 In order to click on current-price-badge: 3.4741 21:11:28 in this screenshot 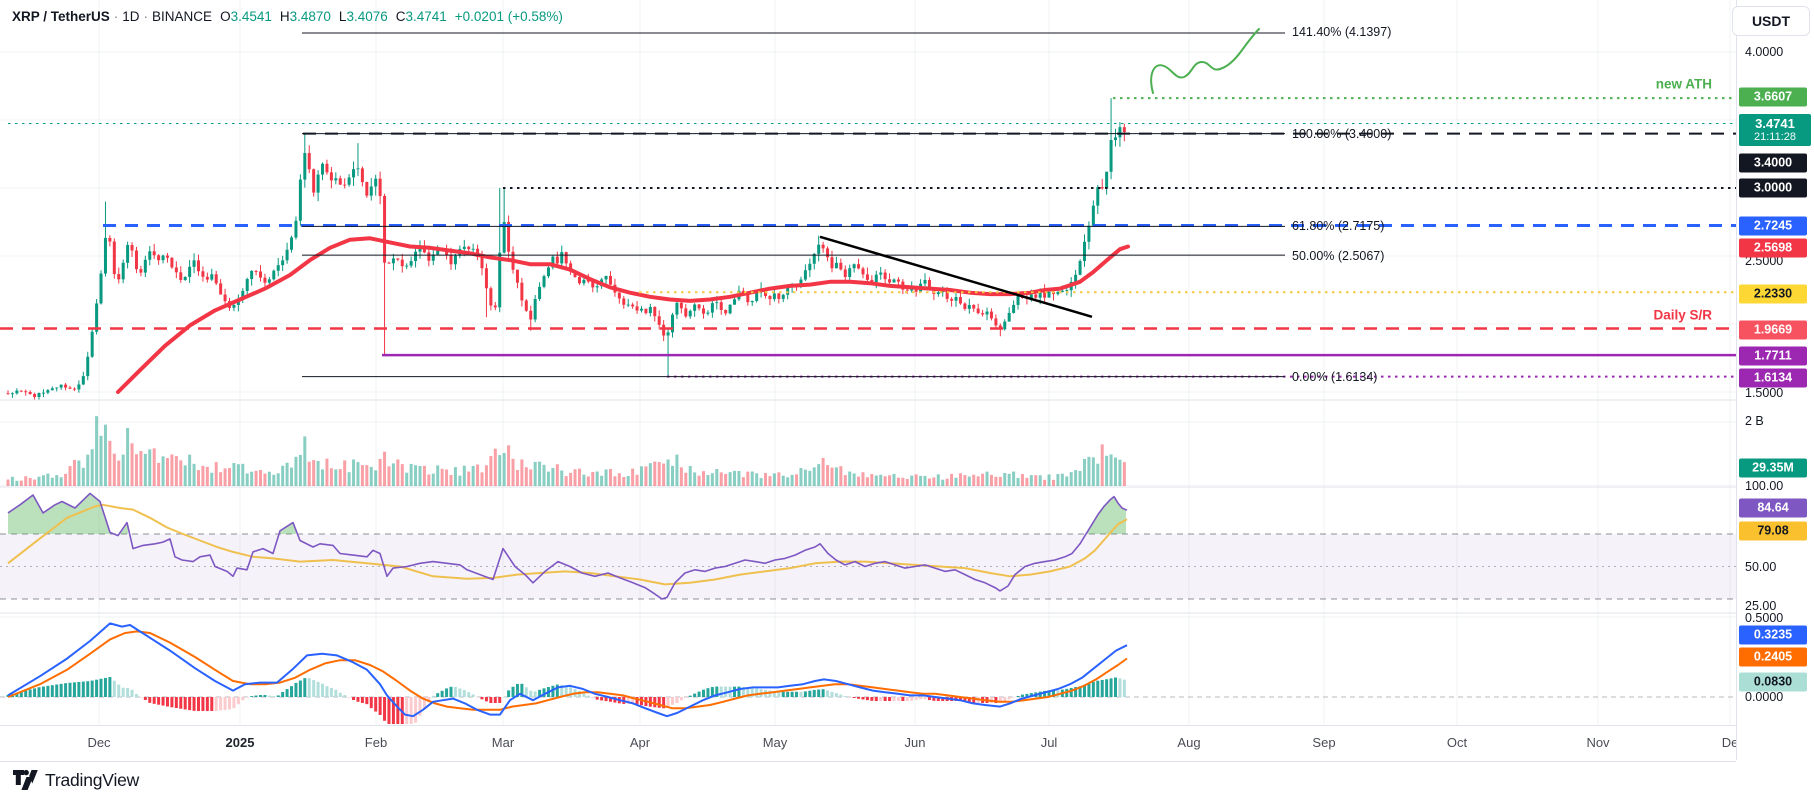, I will do `click(1775, 130)`.